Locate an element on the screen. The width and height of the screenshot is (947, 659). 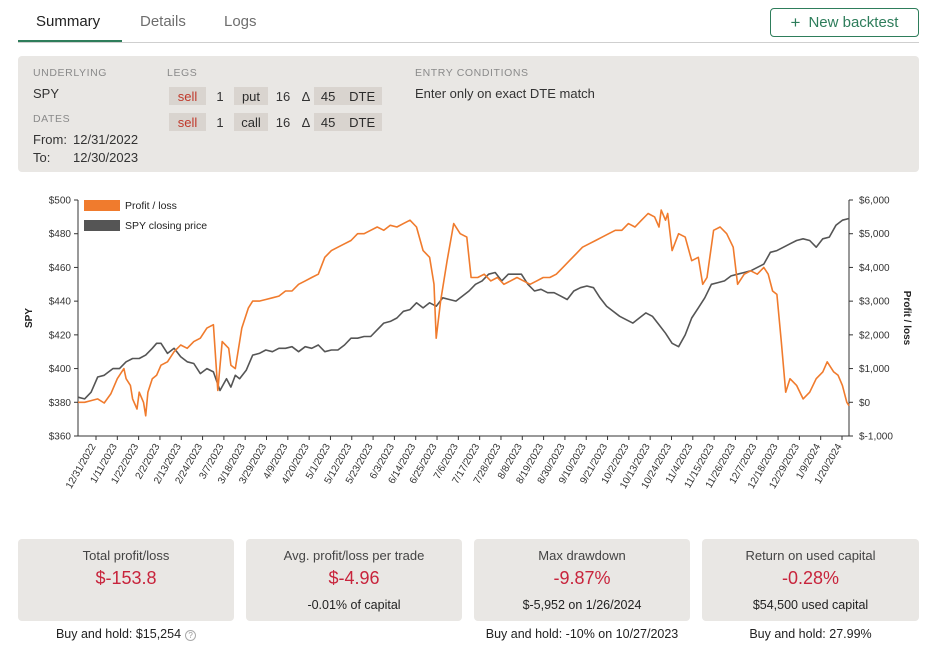
tab-summary: Summary is located at coordinates (68, 21).